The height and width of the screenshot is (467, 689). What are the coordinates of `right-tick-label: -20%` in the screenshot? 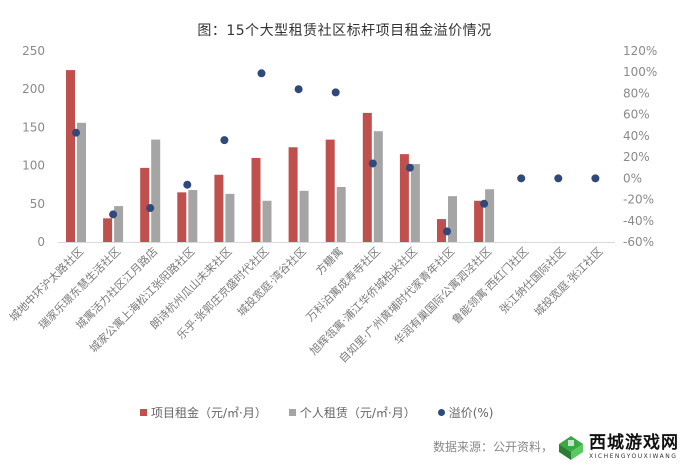 It's located at (638, 200).